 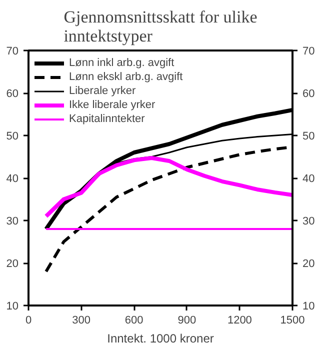 I want to click on y2-tick-label: 10, so click(x=308, y=306).